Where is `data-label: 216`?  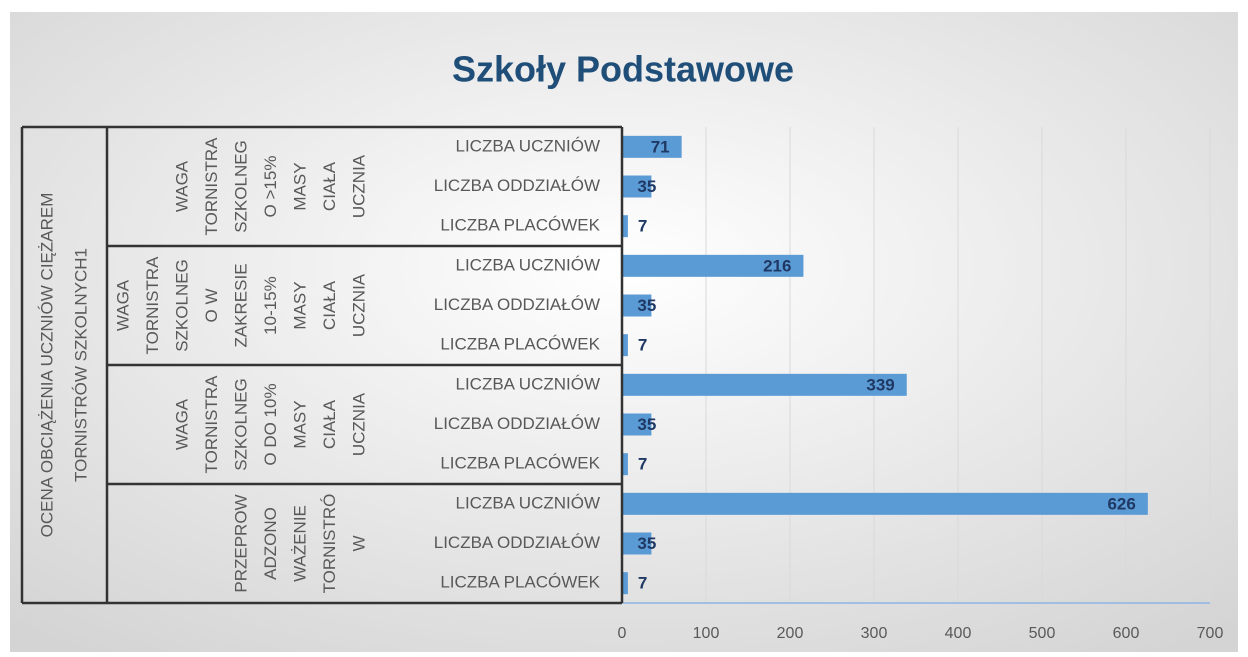
data-label: 216 is located at coordinates (777, 265).